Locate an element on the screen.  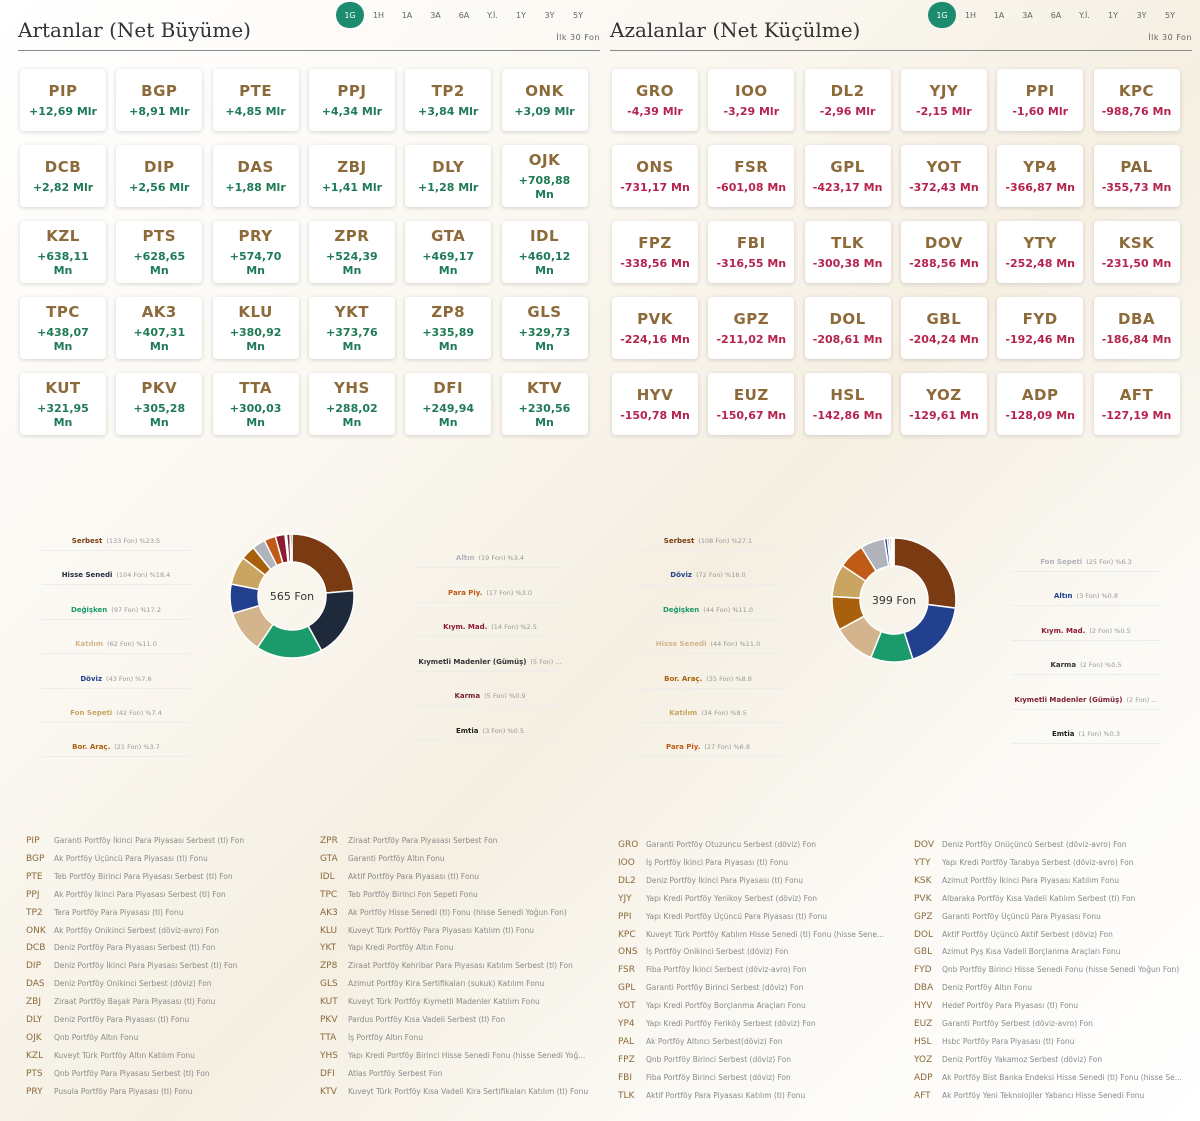
fund-card: ZBJ +1,41 Mlr is located at coordinates (351, 176).